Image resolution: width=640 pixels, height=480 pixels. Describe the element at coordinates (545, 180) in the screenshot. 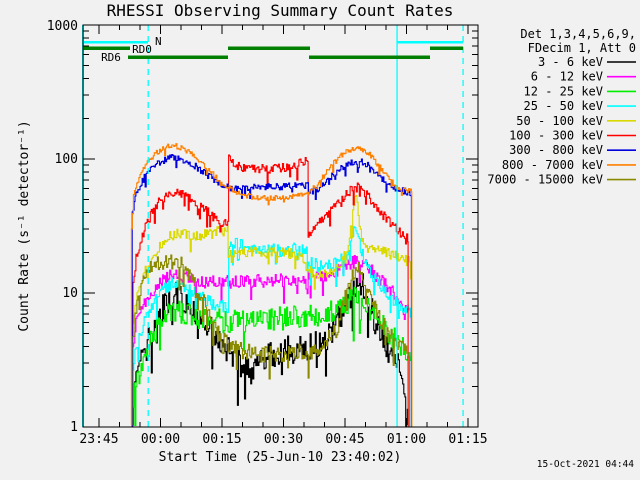

I see `legend-label-7000-15000: 7000 - 15000 keV` at that location.